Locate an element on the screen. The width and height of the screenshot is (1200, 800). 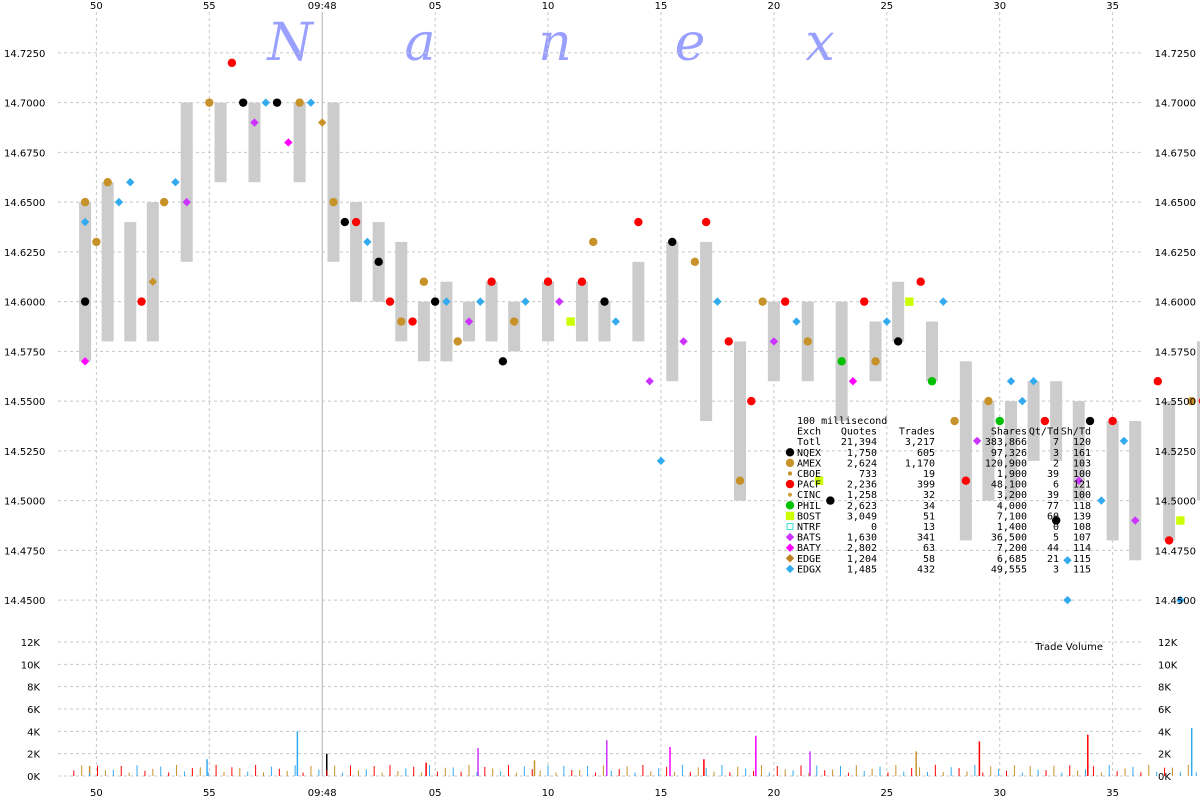
price-tick-label-left: 14.5750 is located at coordinates (24, 352).